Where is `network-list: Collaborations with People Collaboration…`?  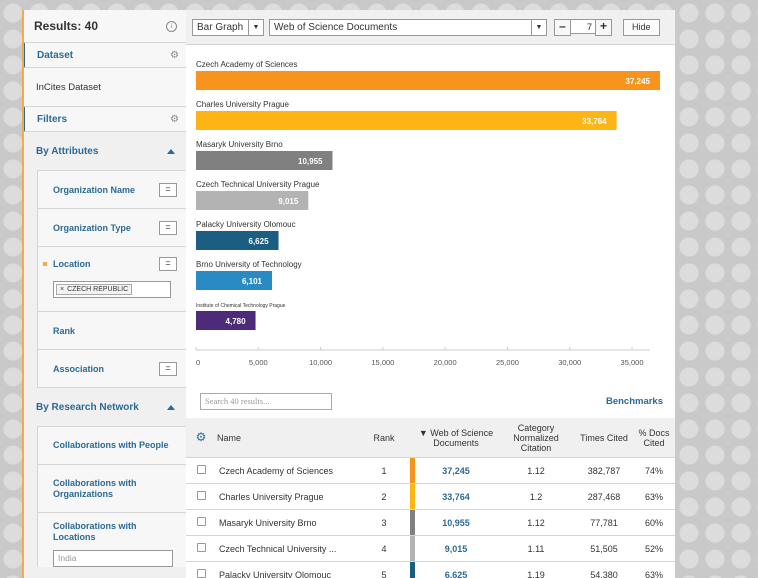
network-list: Collaborations with People Collaboration… is located at coordinates (112, 496).